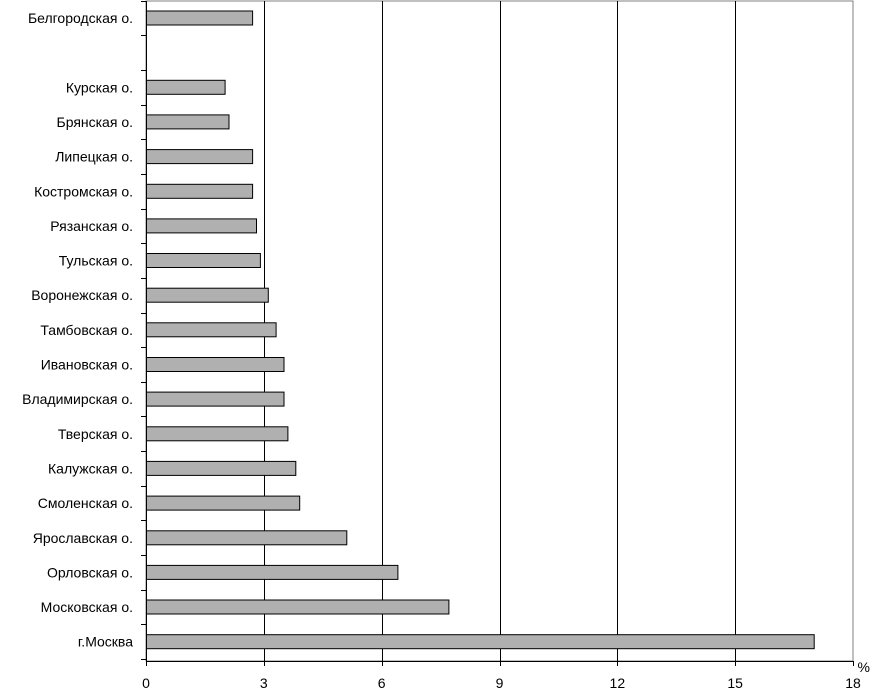 The image size is (877, 693). Describe the element at coordinates (735, 683) in the screenshot. I see `x-tick-label: 15` at that location.